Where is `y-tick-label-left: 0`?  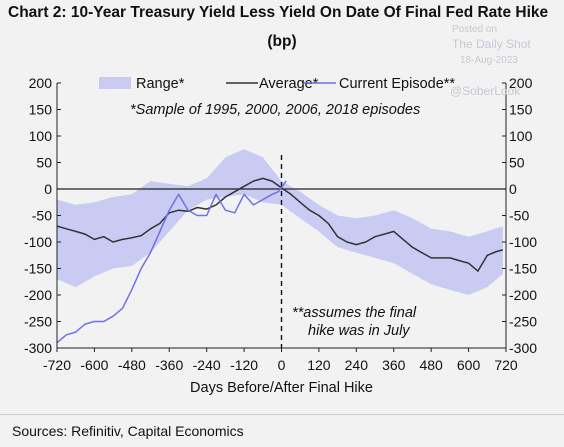
y-tick-label-left: 0 is located at coordinates (48, 189).